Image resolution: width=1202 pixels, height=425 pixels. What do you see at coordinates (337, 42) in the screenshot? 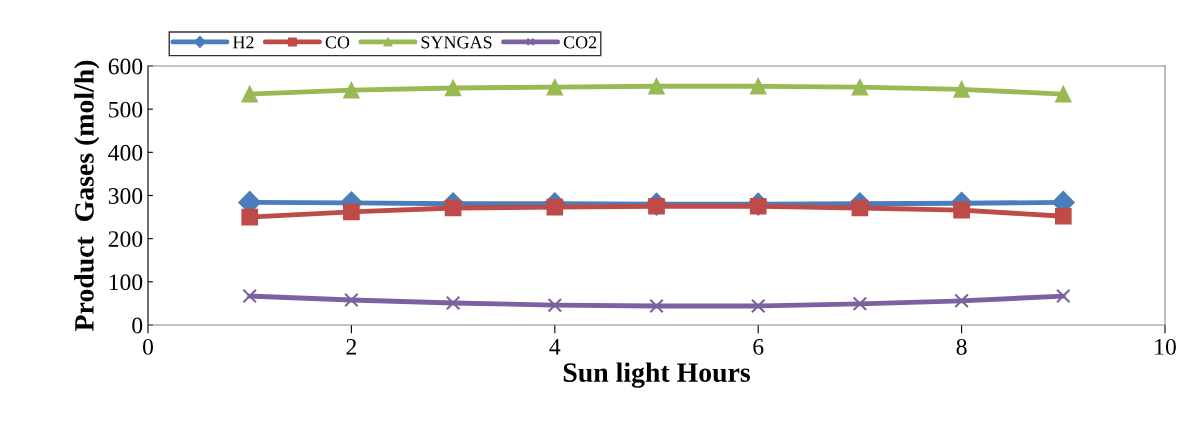
I see `legend-label: CO` at bounding box center [337, 42].